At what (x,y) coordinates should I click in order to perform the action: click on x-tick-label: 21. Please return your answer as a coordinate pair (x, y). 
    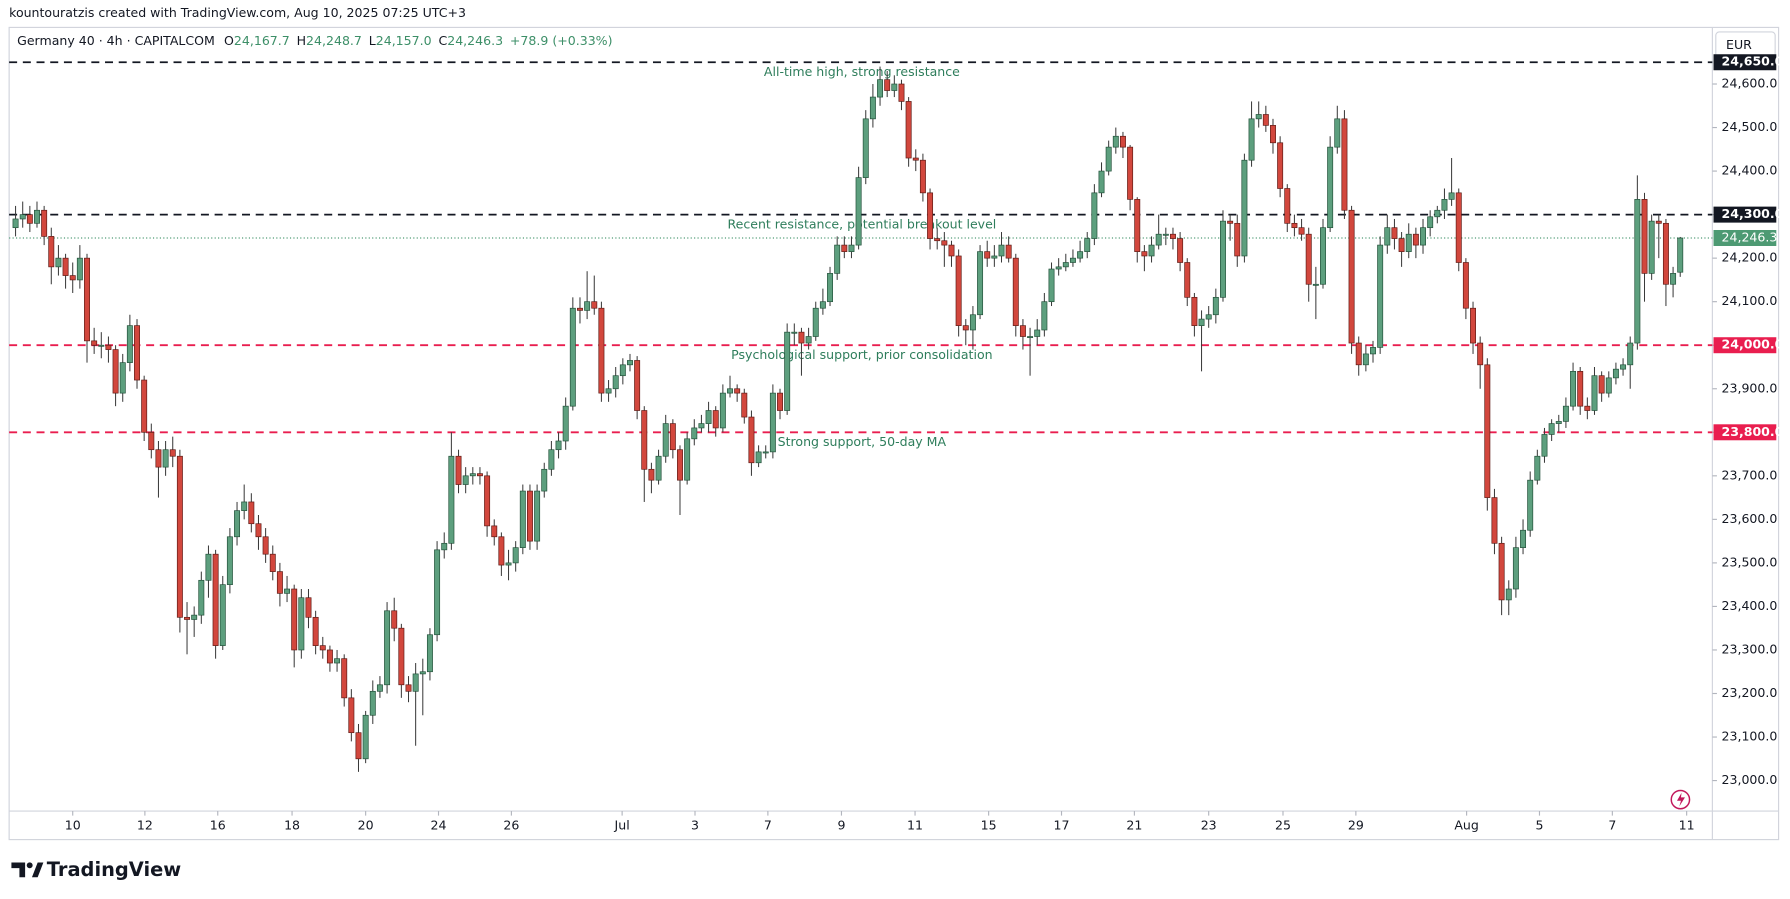
    Looking at the image, I should click on (1134, 824).